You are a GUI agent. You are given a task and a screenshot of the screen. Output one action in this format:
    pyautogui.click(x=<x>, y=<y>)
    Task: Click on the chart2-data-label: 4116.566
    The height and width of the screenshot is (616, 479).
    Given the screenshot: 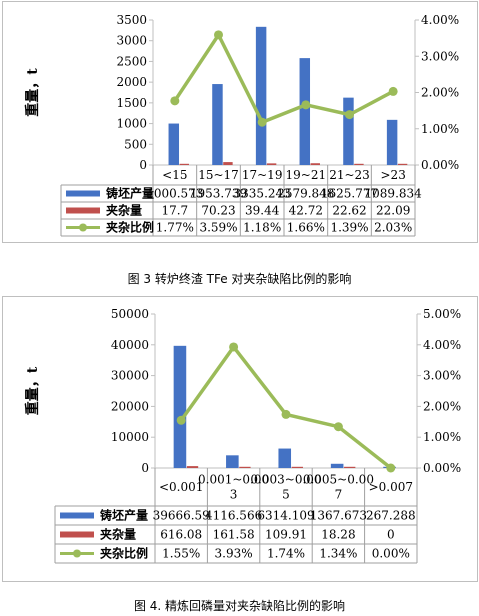 What is the action you would take?
    pyautogui.click(x=233, y=516)
    